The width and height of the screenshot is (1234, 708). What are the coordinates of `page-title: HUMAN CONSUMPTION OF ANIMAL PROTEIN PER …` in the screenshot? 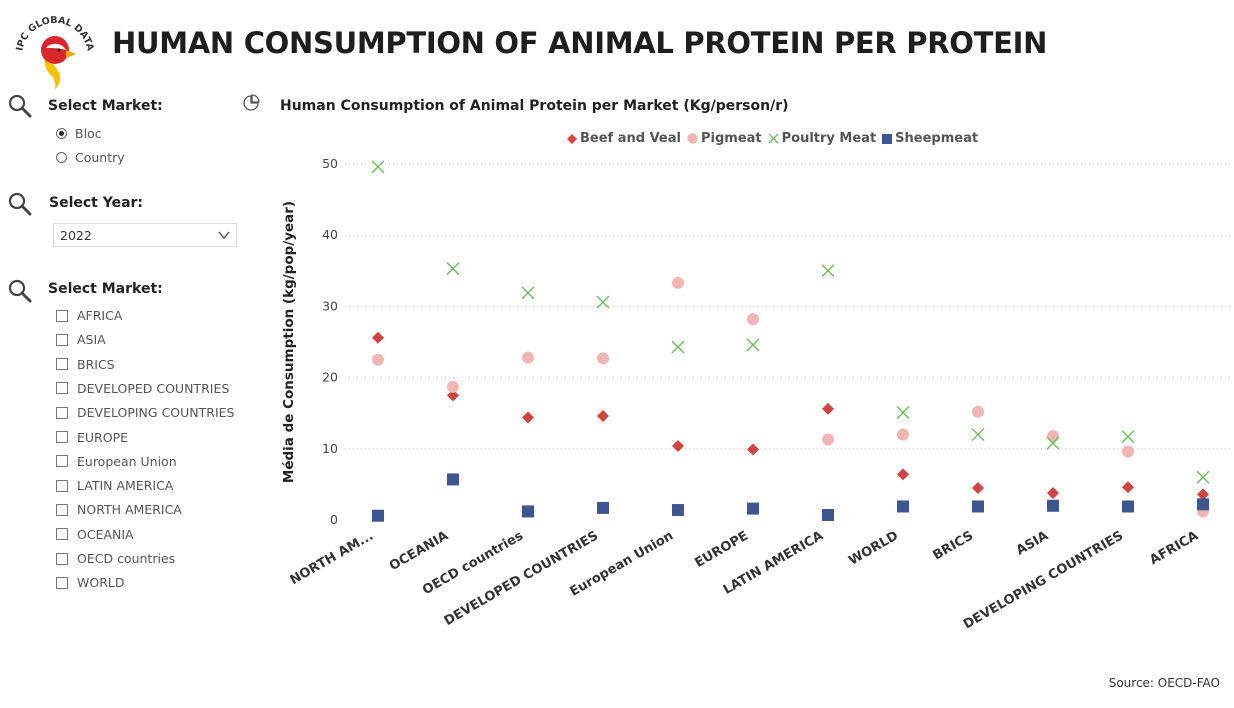 It's located at (580, 43).